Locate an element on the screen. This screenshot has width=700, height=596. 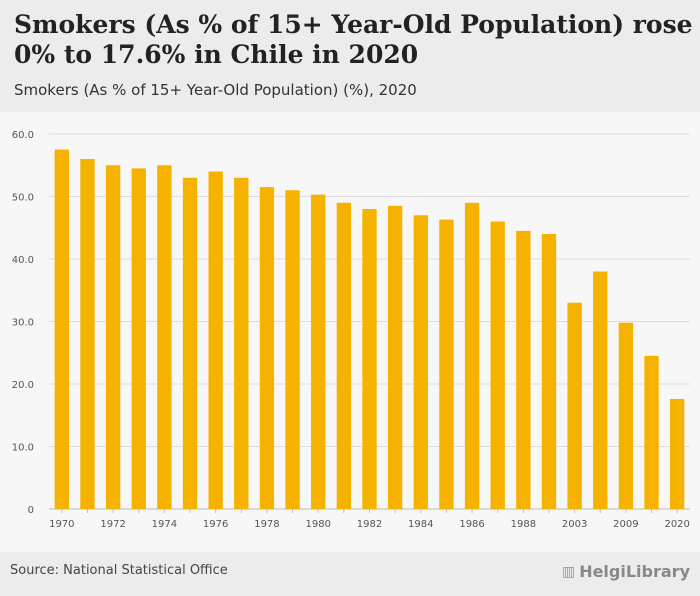
bar-2016 is located at coordinates (651, 432).